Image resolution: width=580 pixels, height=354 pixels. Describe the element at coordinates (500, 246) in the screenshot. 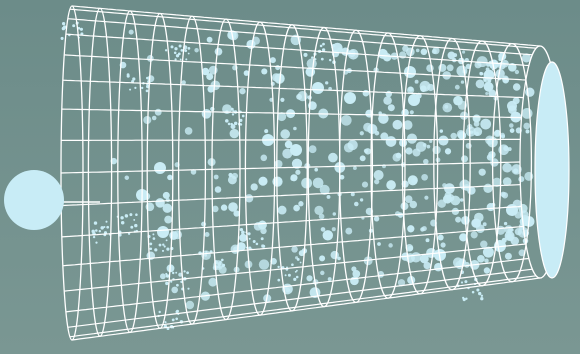

I see `galaxy-dot-large` at that location.